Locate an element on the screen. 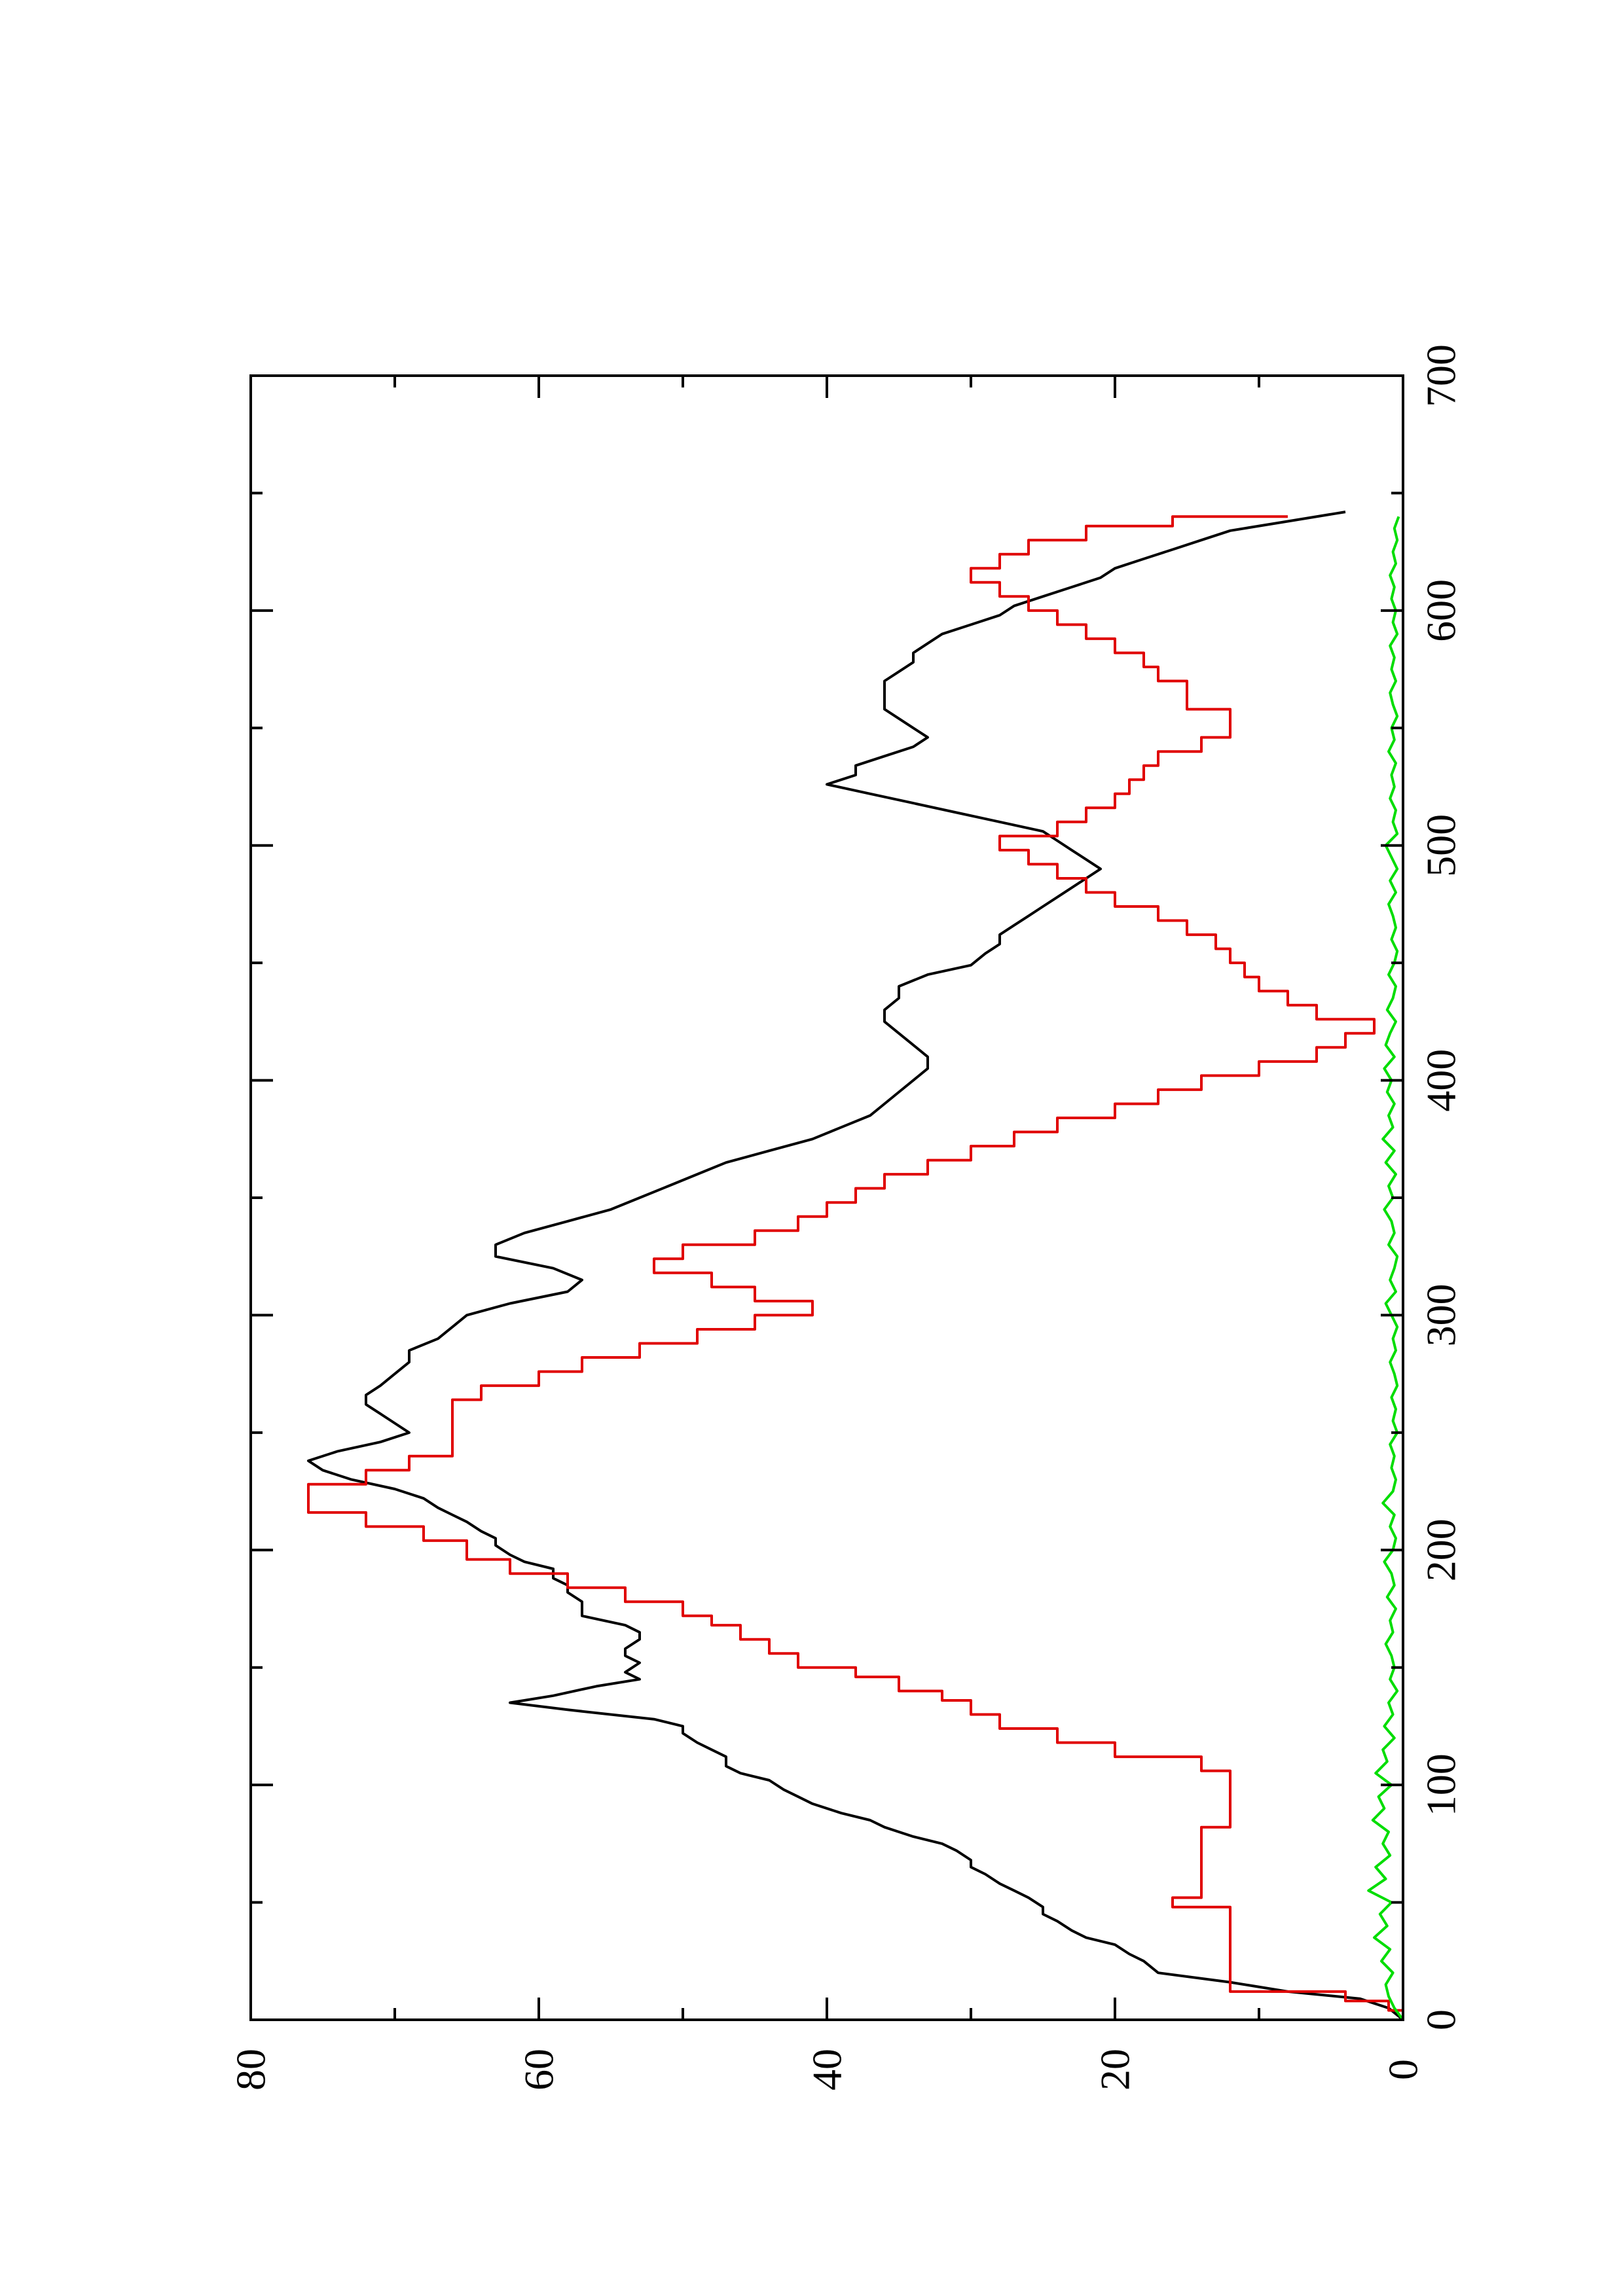  x-tick-label: 100 is located at coordinates (1441, 1784).